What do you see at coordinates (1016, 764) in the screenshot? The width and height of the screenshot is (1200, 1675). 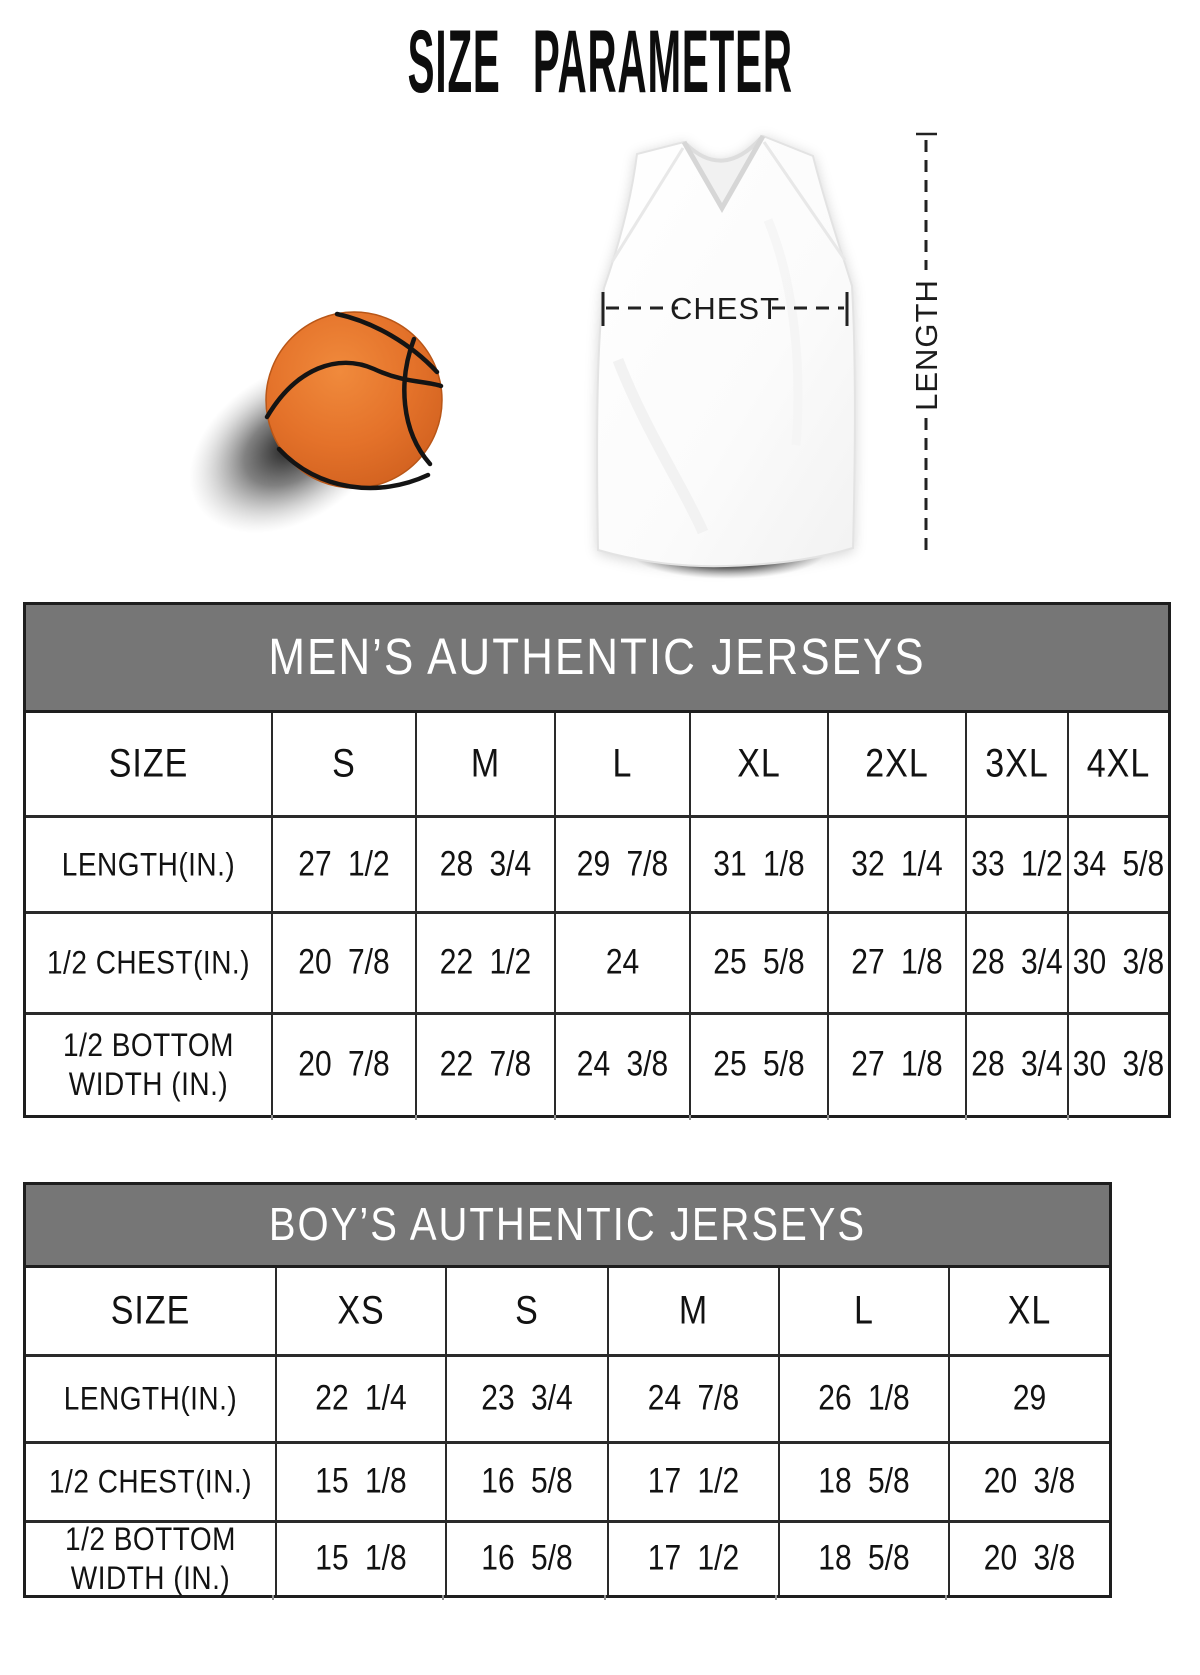 I see `table-header-cell: 3XL` at bounding box center [1016, 764].